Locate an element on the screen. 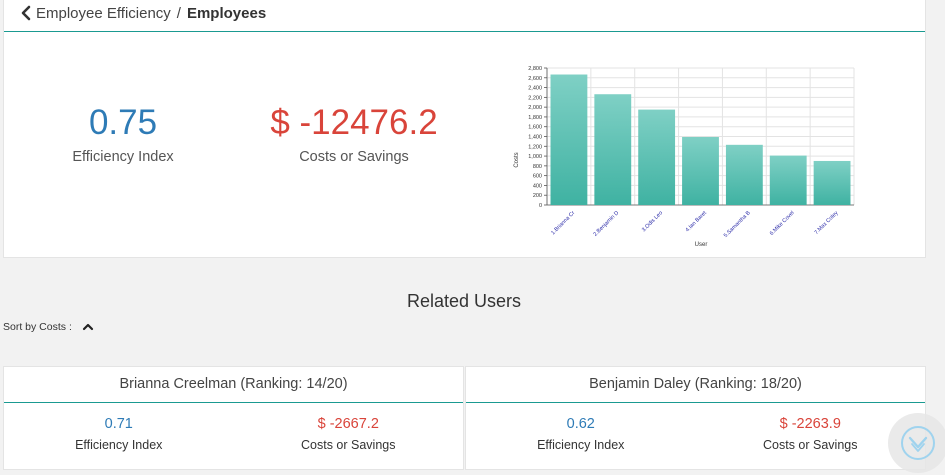 The width and height of the screenshot is (945, 475). x-axis-title: User is located at coordinates (701, 245).